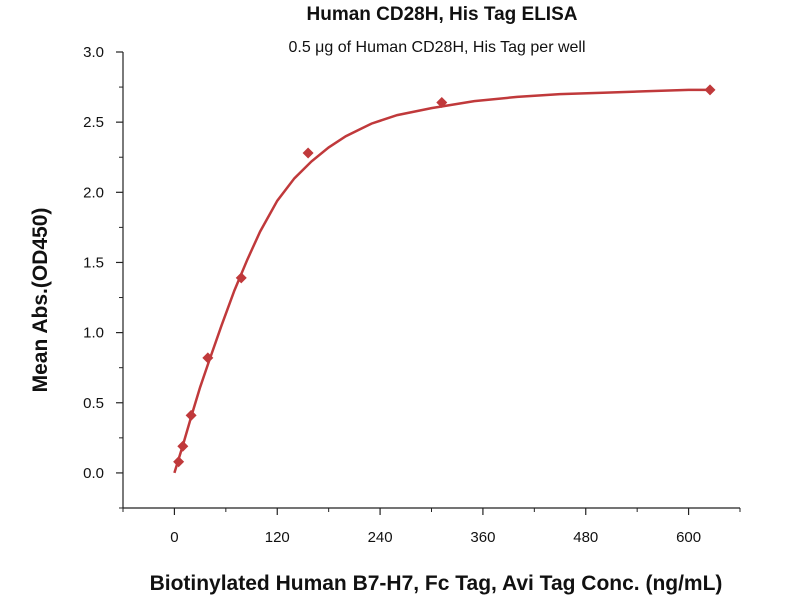 The height and width of the screenshot is (600, 800). I want to click on y-tick-label: 0.0, so click(93, 473).